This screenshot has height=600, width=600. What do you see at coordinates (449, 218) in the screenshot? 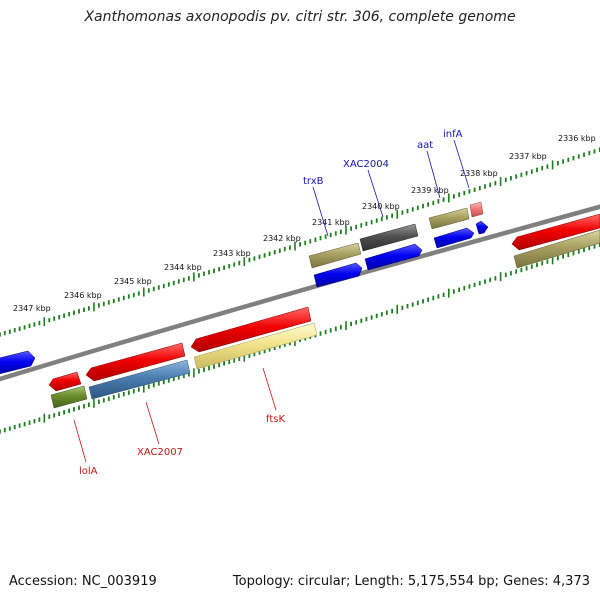
I see `gene-aat-box` at bounding box center [449, 218].